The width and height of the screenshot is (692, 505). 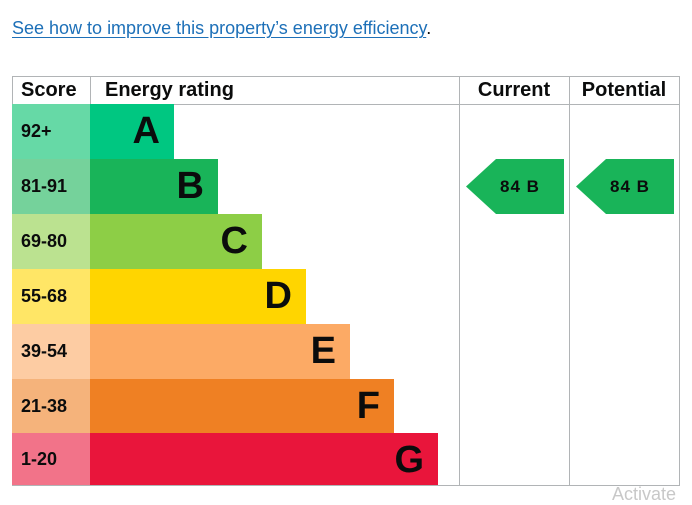 What do you see at coordinates (51, 131) in the screenshot?
I see `band-score: 92+` at bounding box center [51, 131].